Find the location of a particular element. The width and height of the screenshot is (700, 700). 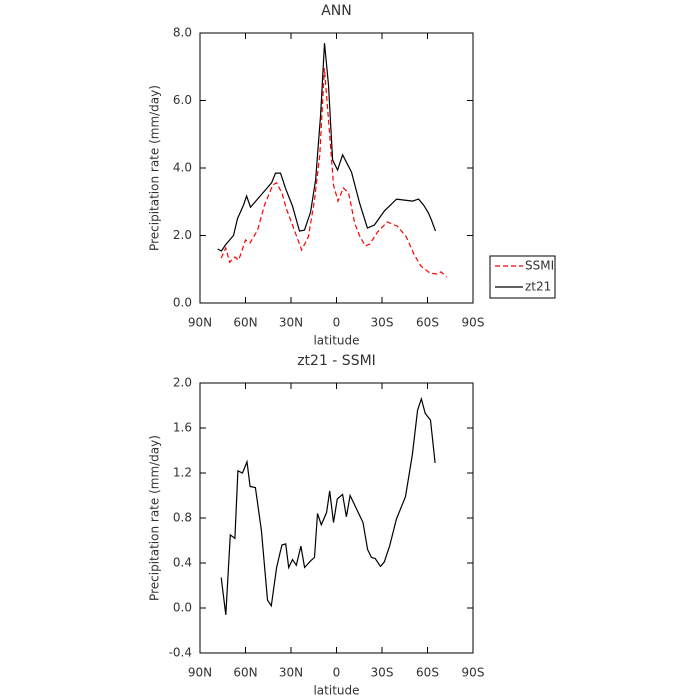

y-tick-label: 1.6 is located at coordinates (182, 428).